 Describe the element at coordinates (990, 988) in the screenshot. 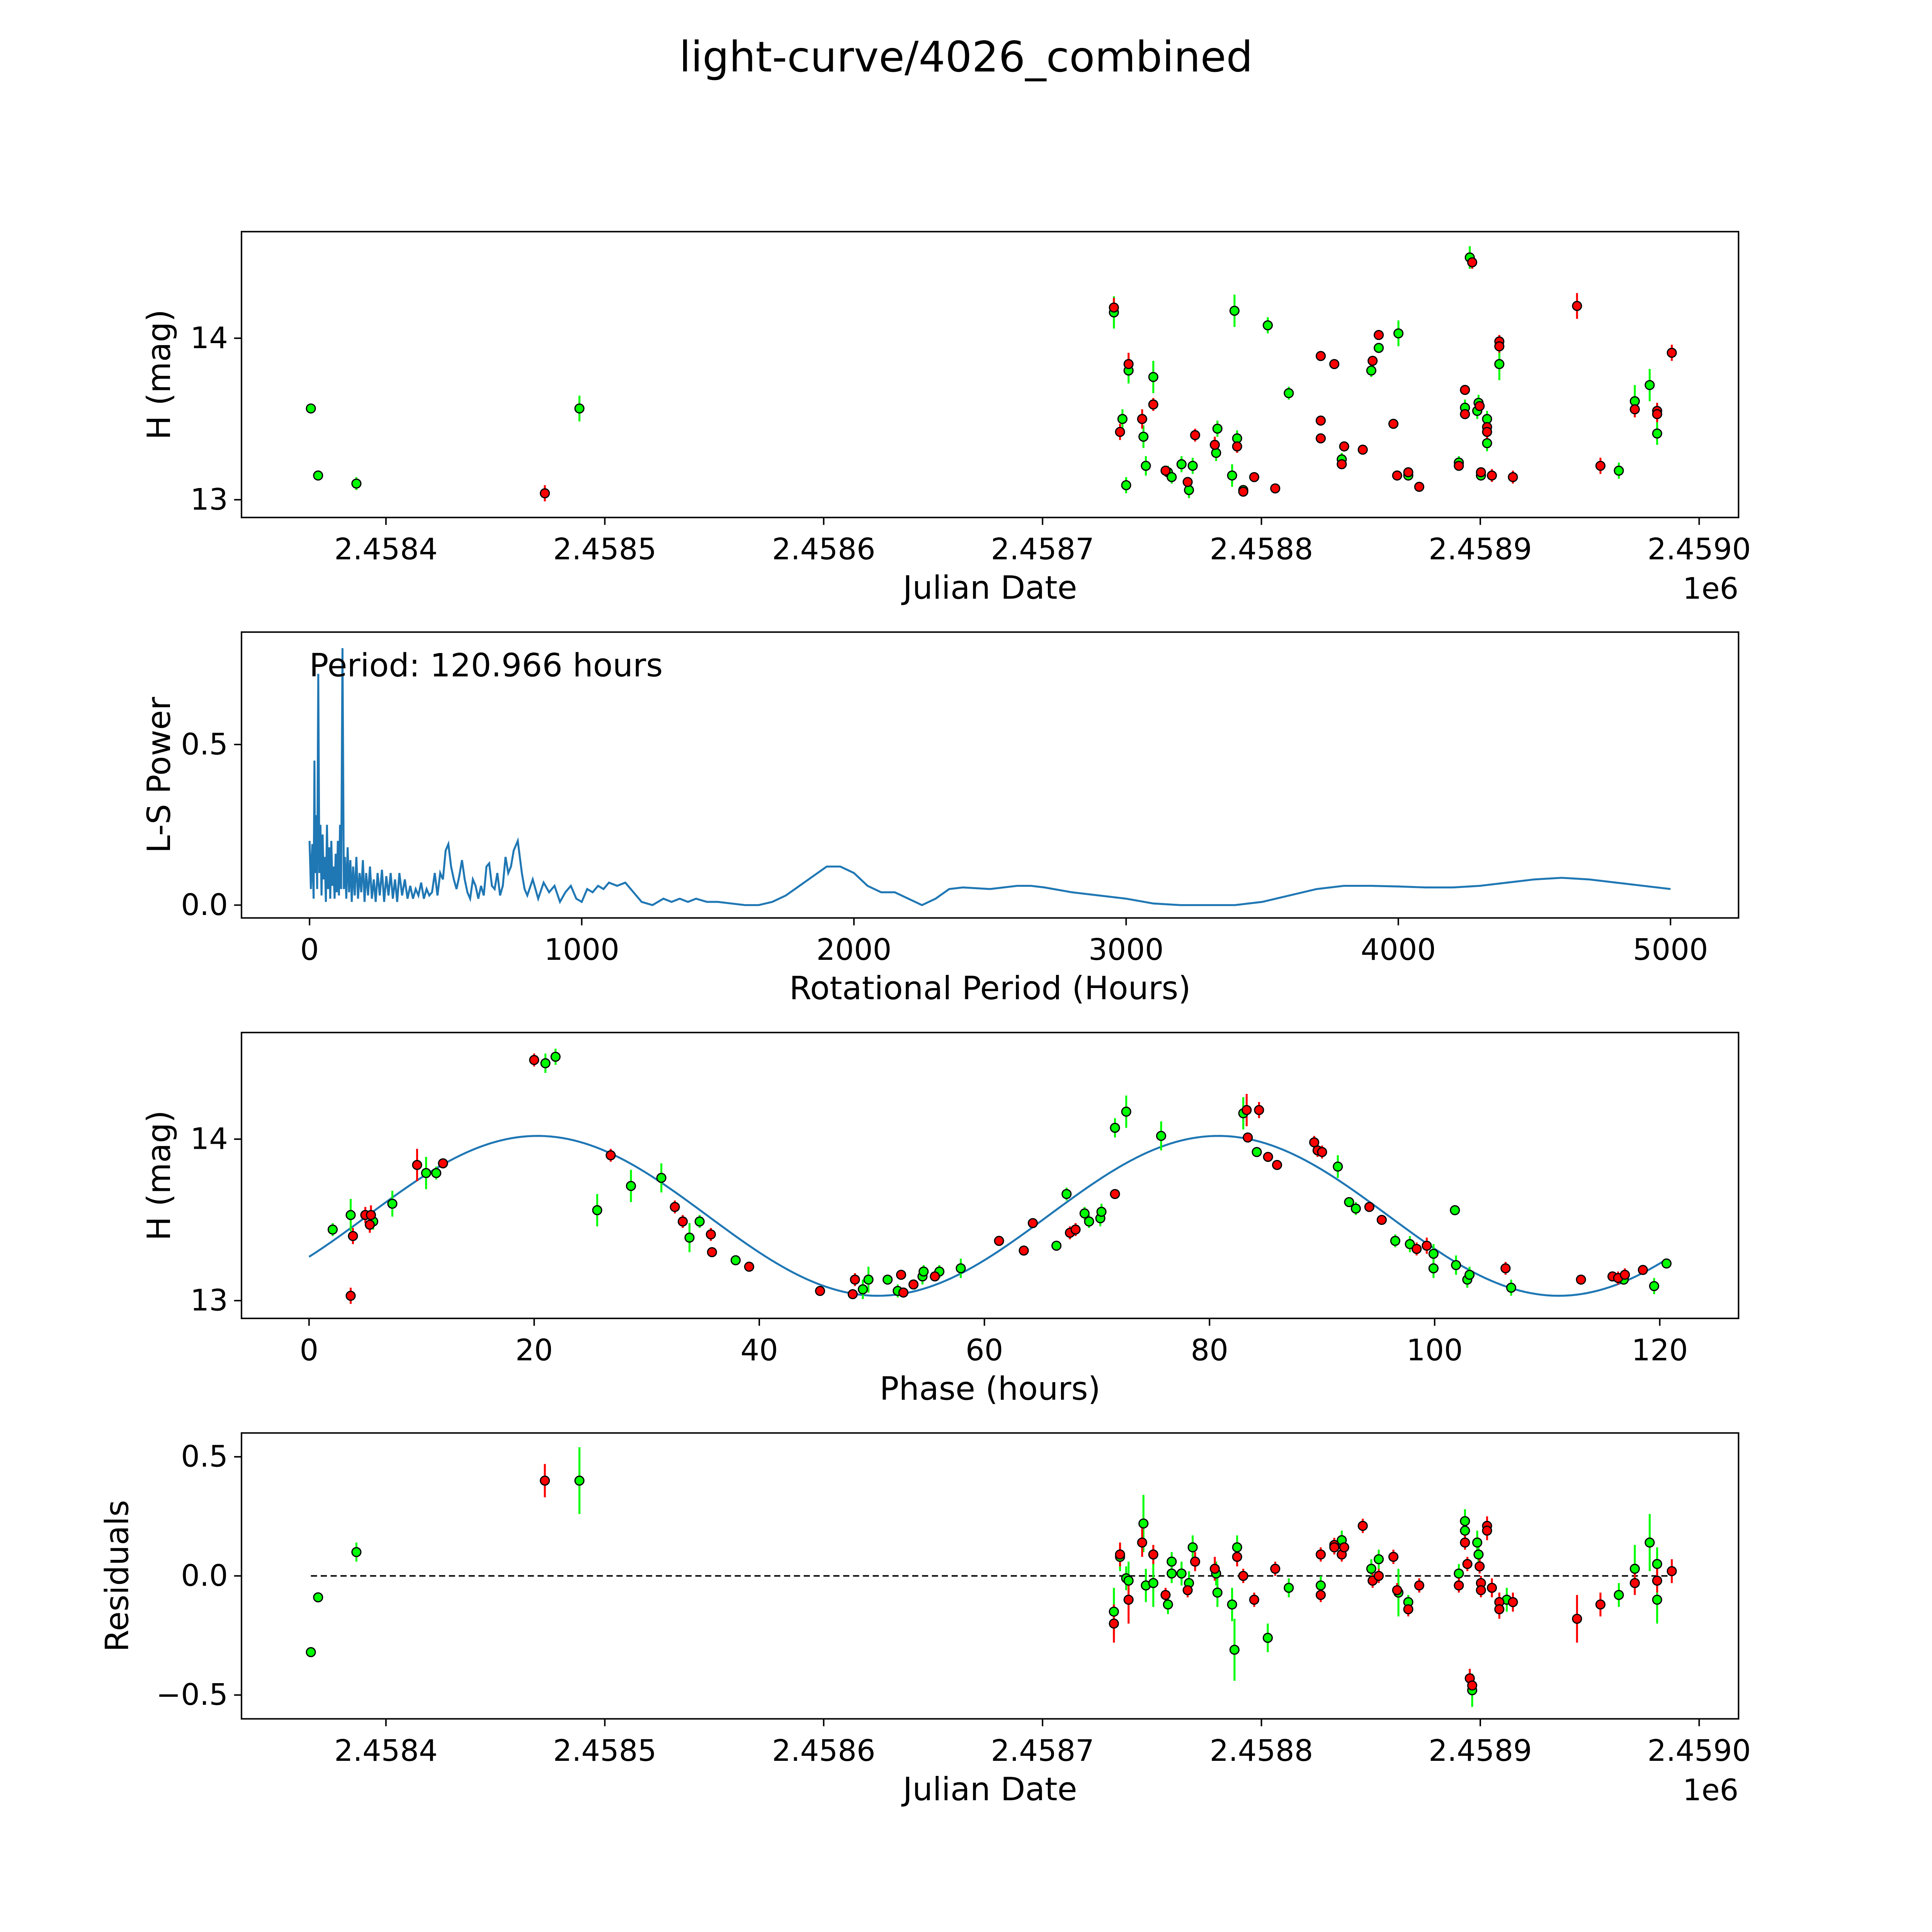

I see `x-axis-label: Rotational Period (Hours)` at that location.